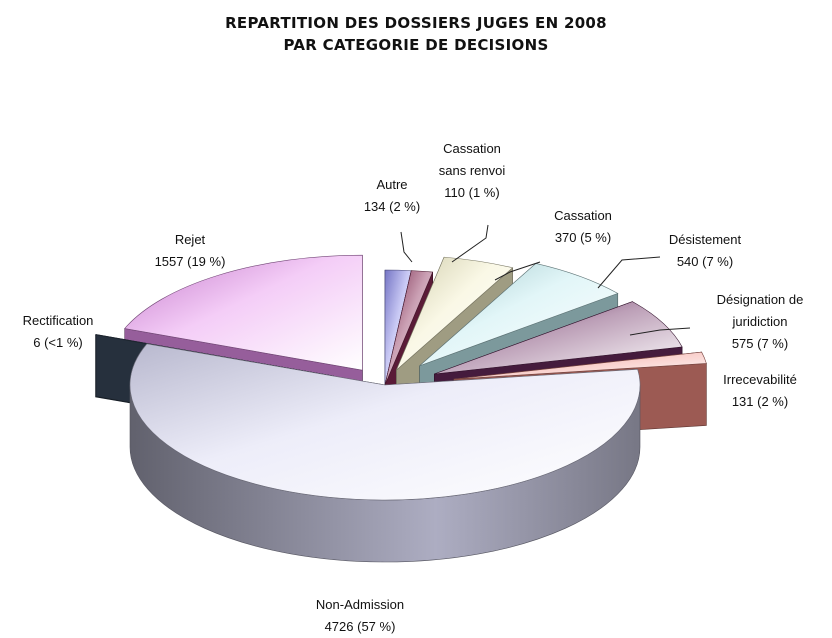 The height and width of the screenshot is (638, 832). I want to click on slice-label: Irrecevabilité 131 (2 %), so click(760, 390).